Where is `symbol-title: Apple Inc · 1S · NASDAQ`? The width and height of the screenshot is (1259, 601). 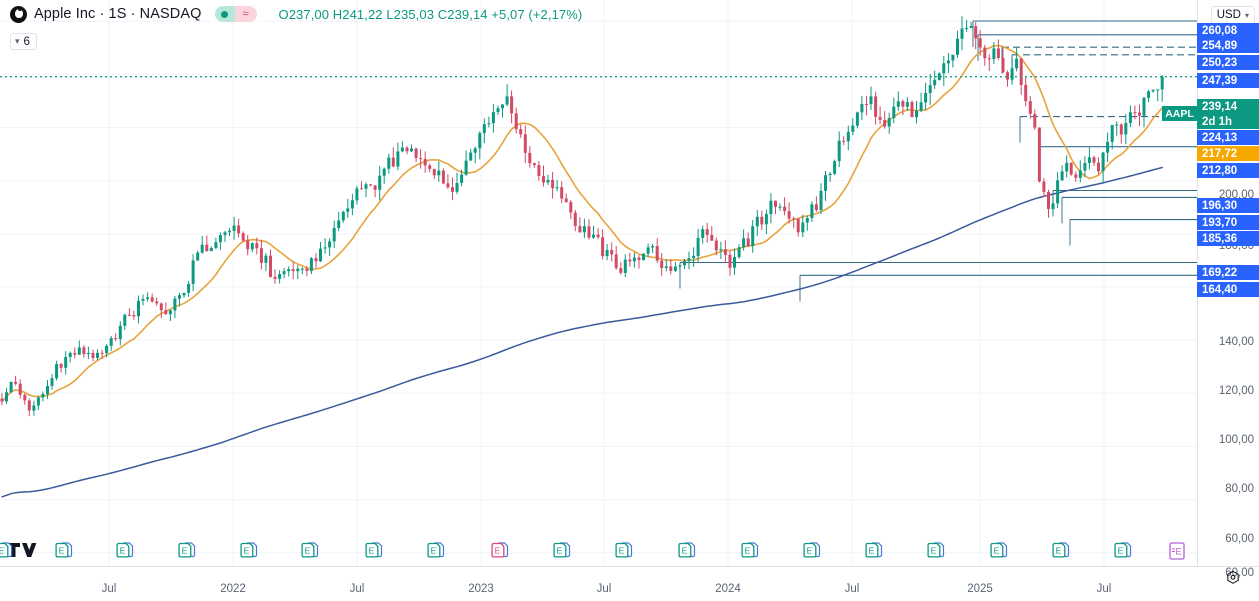
symbol-title: Apple Inc · 1S · NASDAQ is located at coordinates (118, 14).